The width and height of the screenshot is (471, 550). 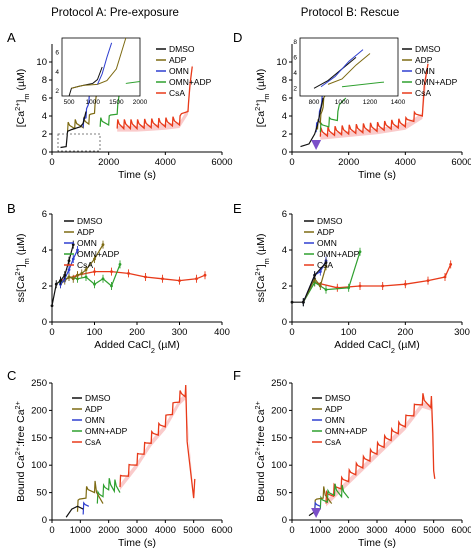 I want to click on panel-letter: A, so click(x=11, y=37).